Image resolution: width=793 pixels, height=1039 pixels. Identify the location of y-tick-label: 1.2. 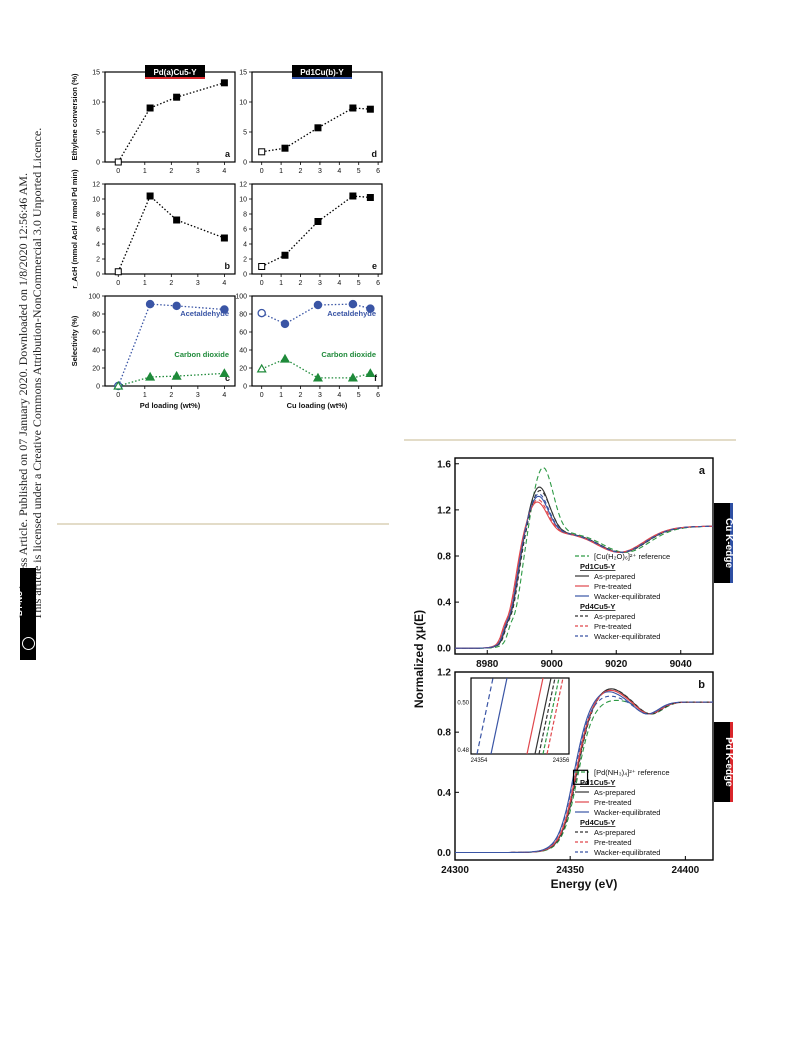
(444, 510).